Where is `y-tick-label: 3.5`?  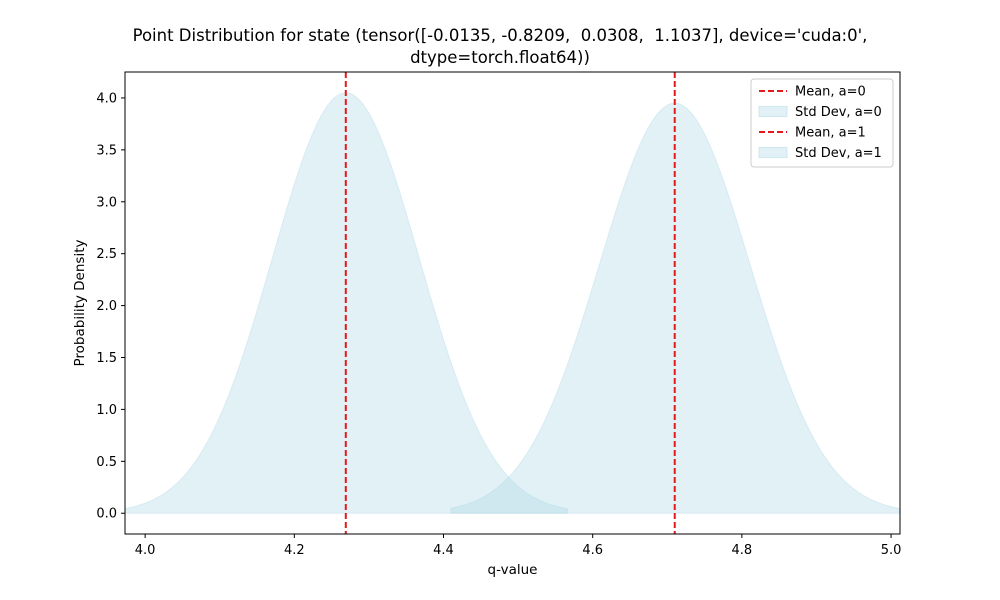
y-tick-label: 3.5 is located at coordinates (106, 150).